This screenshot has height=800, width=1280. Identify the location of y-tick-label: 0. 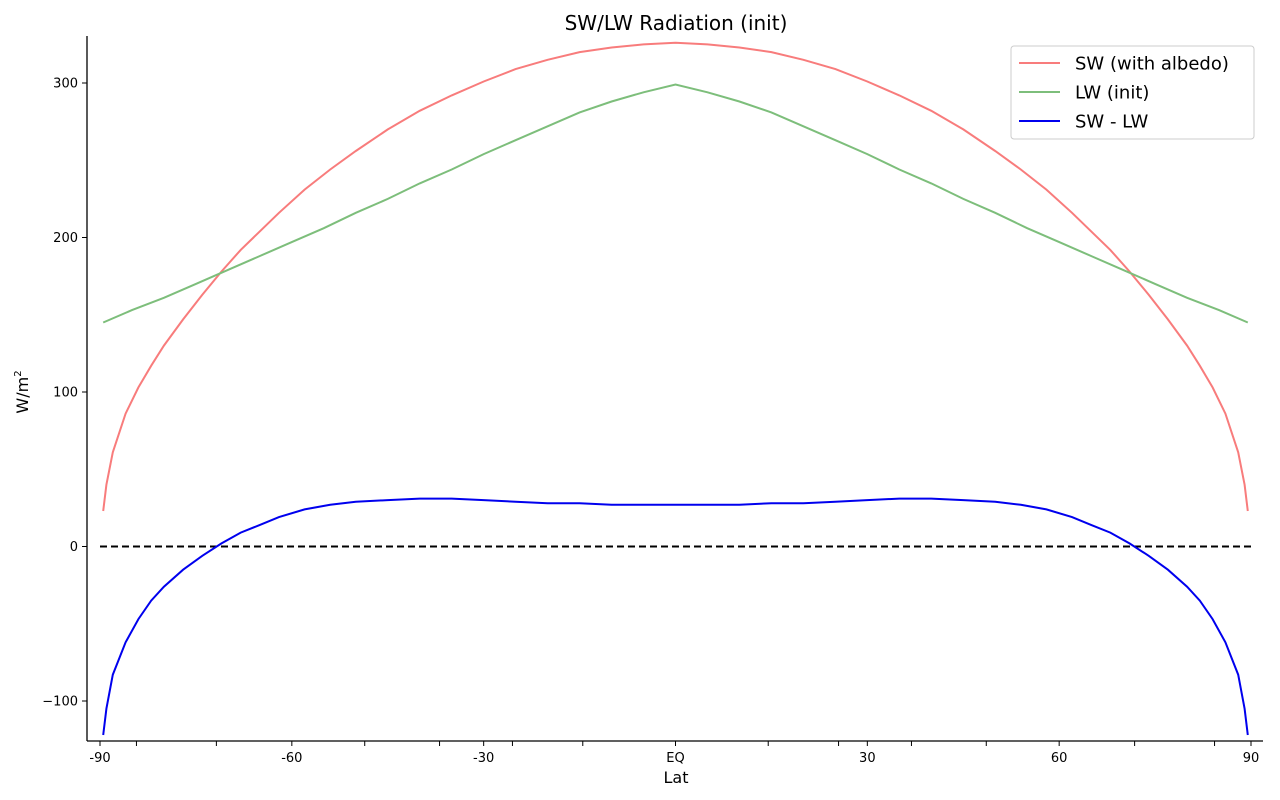
(74, 547).